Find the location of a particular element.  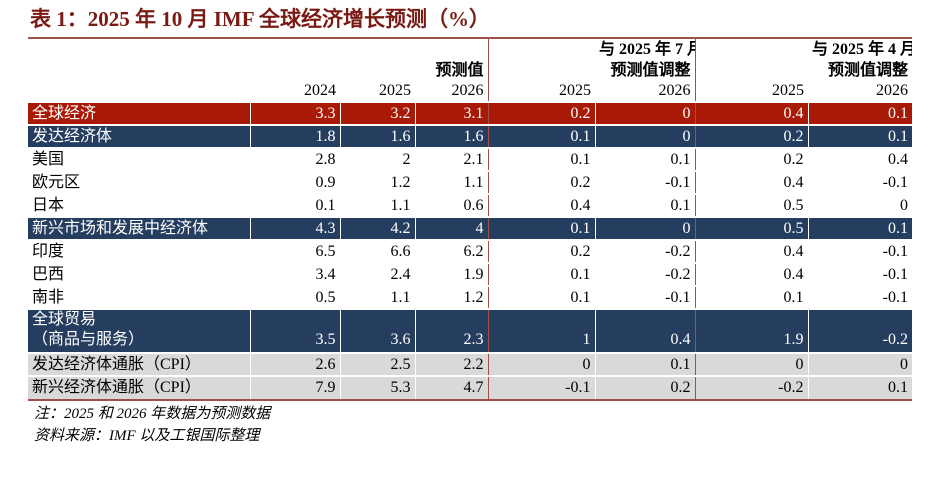

bottom-rule is located at coordinates (470, 400).